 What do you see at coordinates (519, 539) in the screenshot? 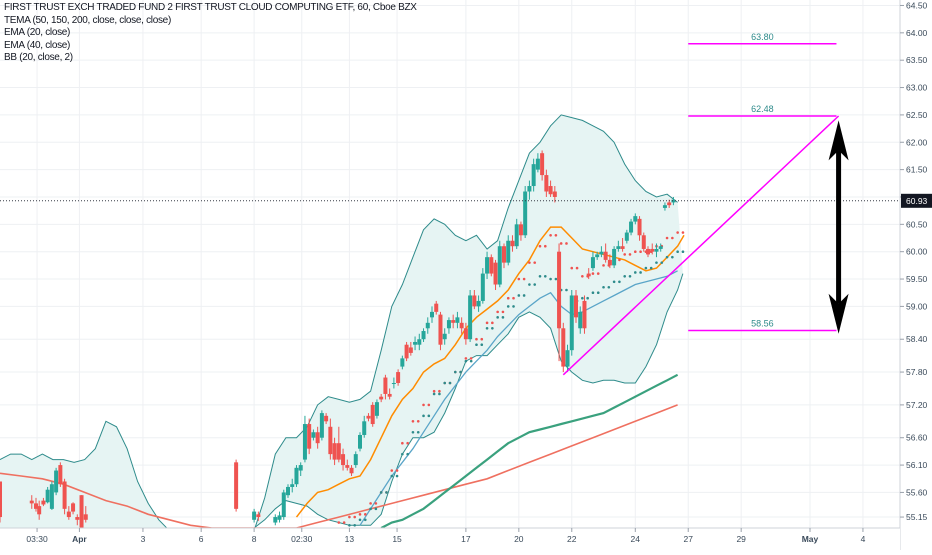
I see `time-tick-label: 20` at bounding box center [519, 539].